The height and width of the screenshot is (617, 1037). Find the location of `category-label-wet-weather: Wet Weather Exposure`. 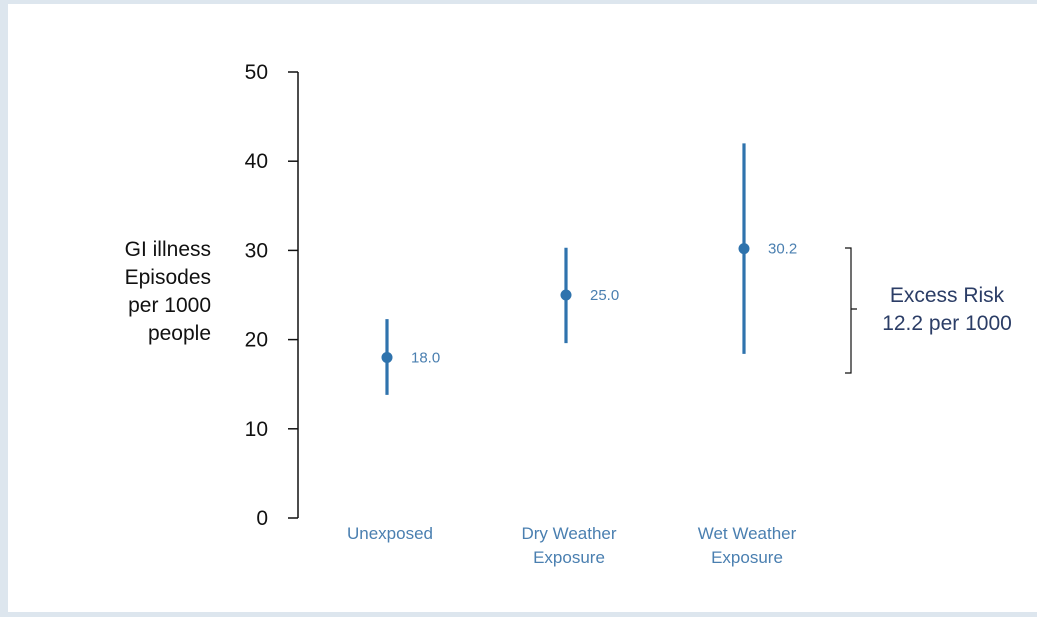

category-label-wet-weather: Wet Weather Exposure is located at coordinates (747, 545).